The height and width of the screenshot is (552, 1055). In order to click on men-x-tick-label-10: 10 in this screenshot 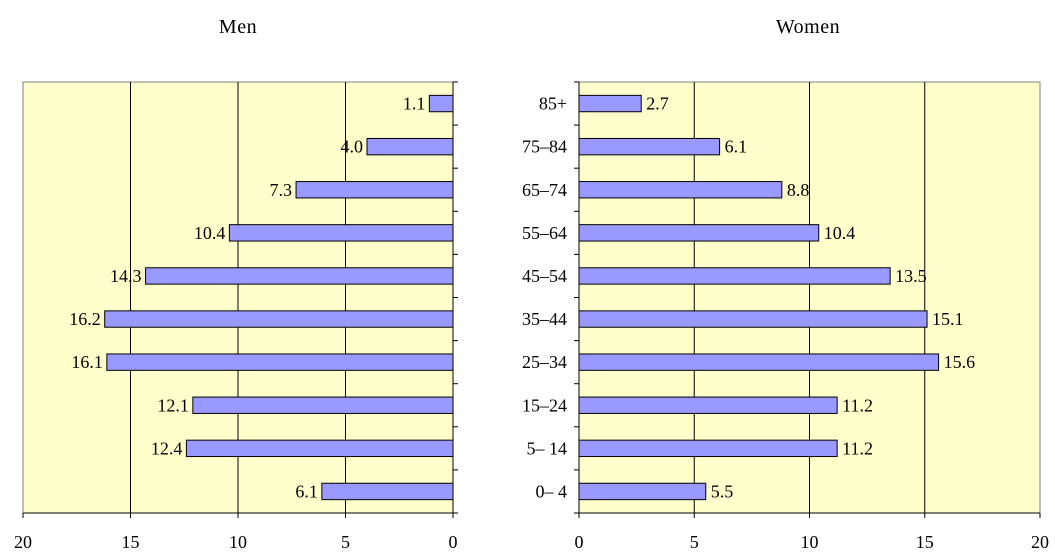, I will do `click(238, 542)`.